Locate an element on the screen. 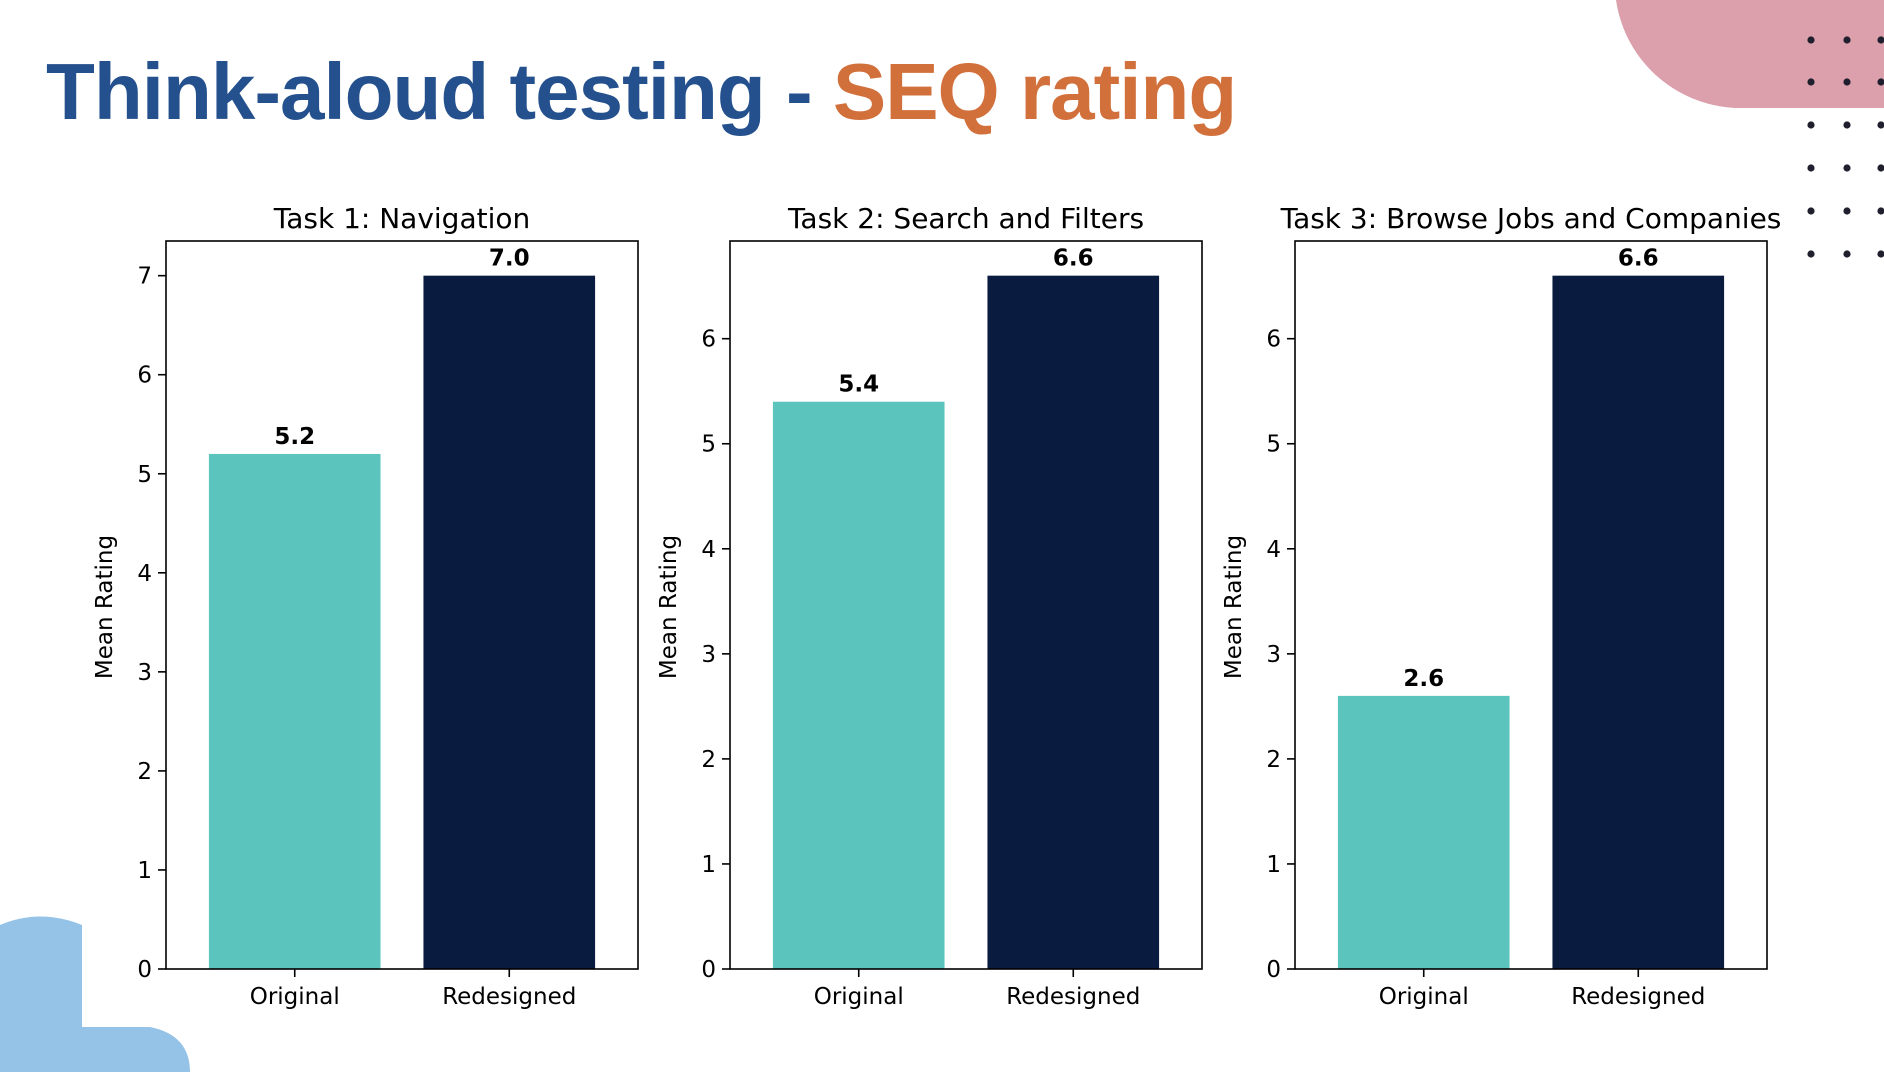  bar-value-label: 5.2 is located at coordinates (294, 437).